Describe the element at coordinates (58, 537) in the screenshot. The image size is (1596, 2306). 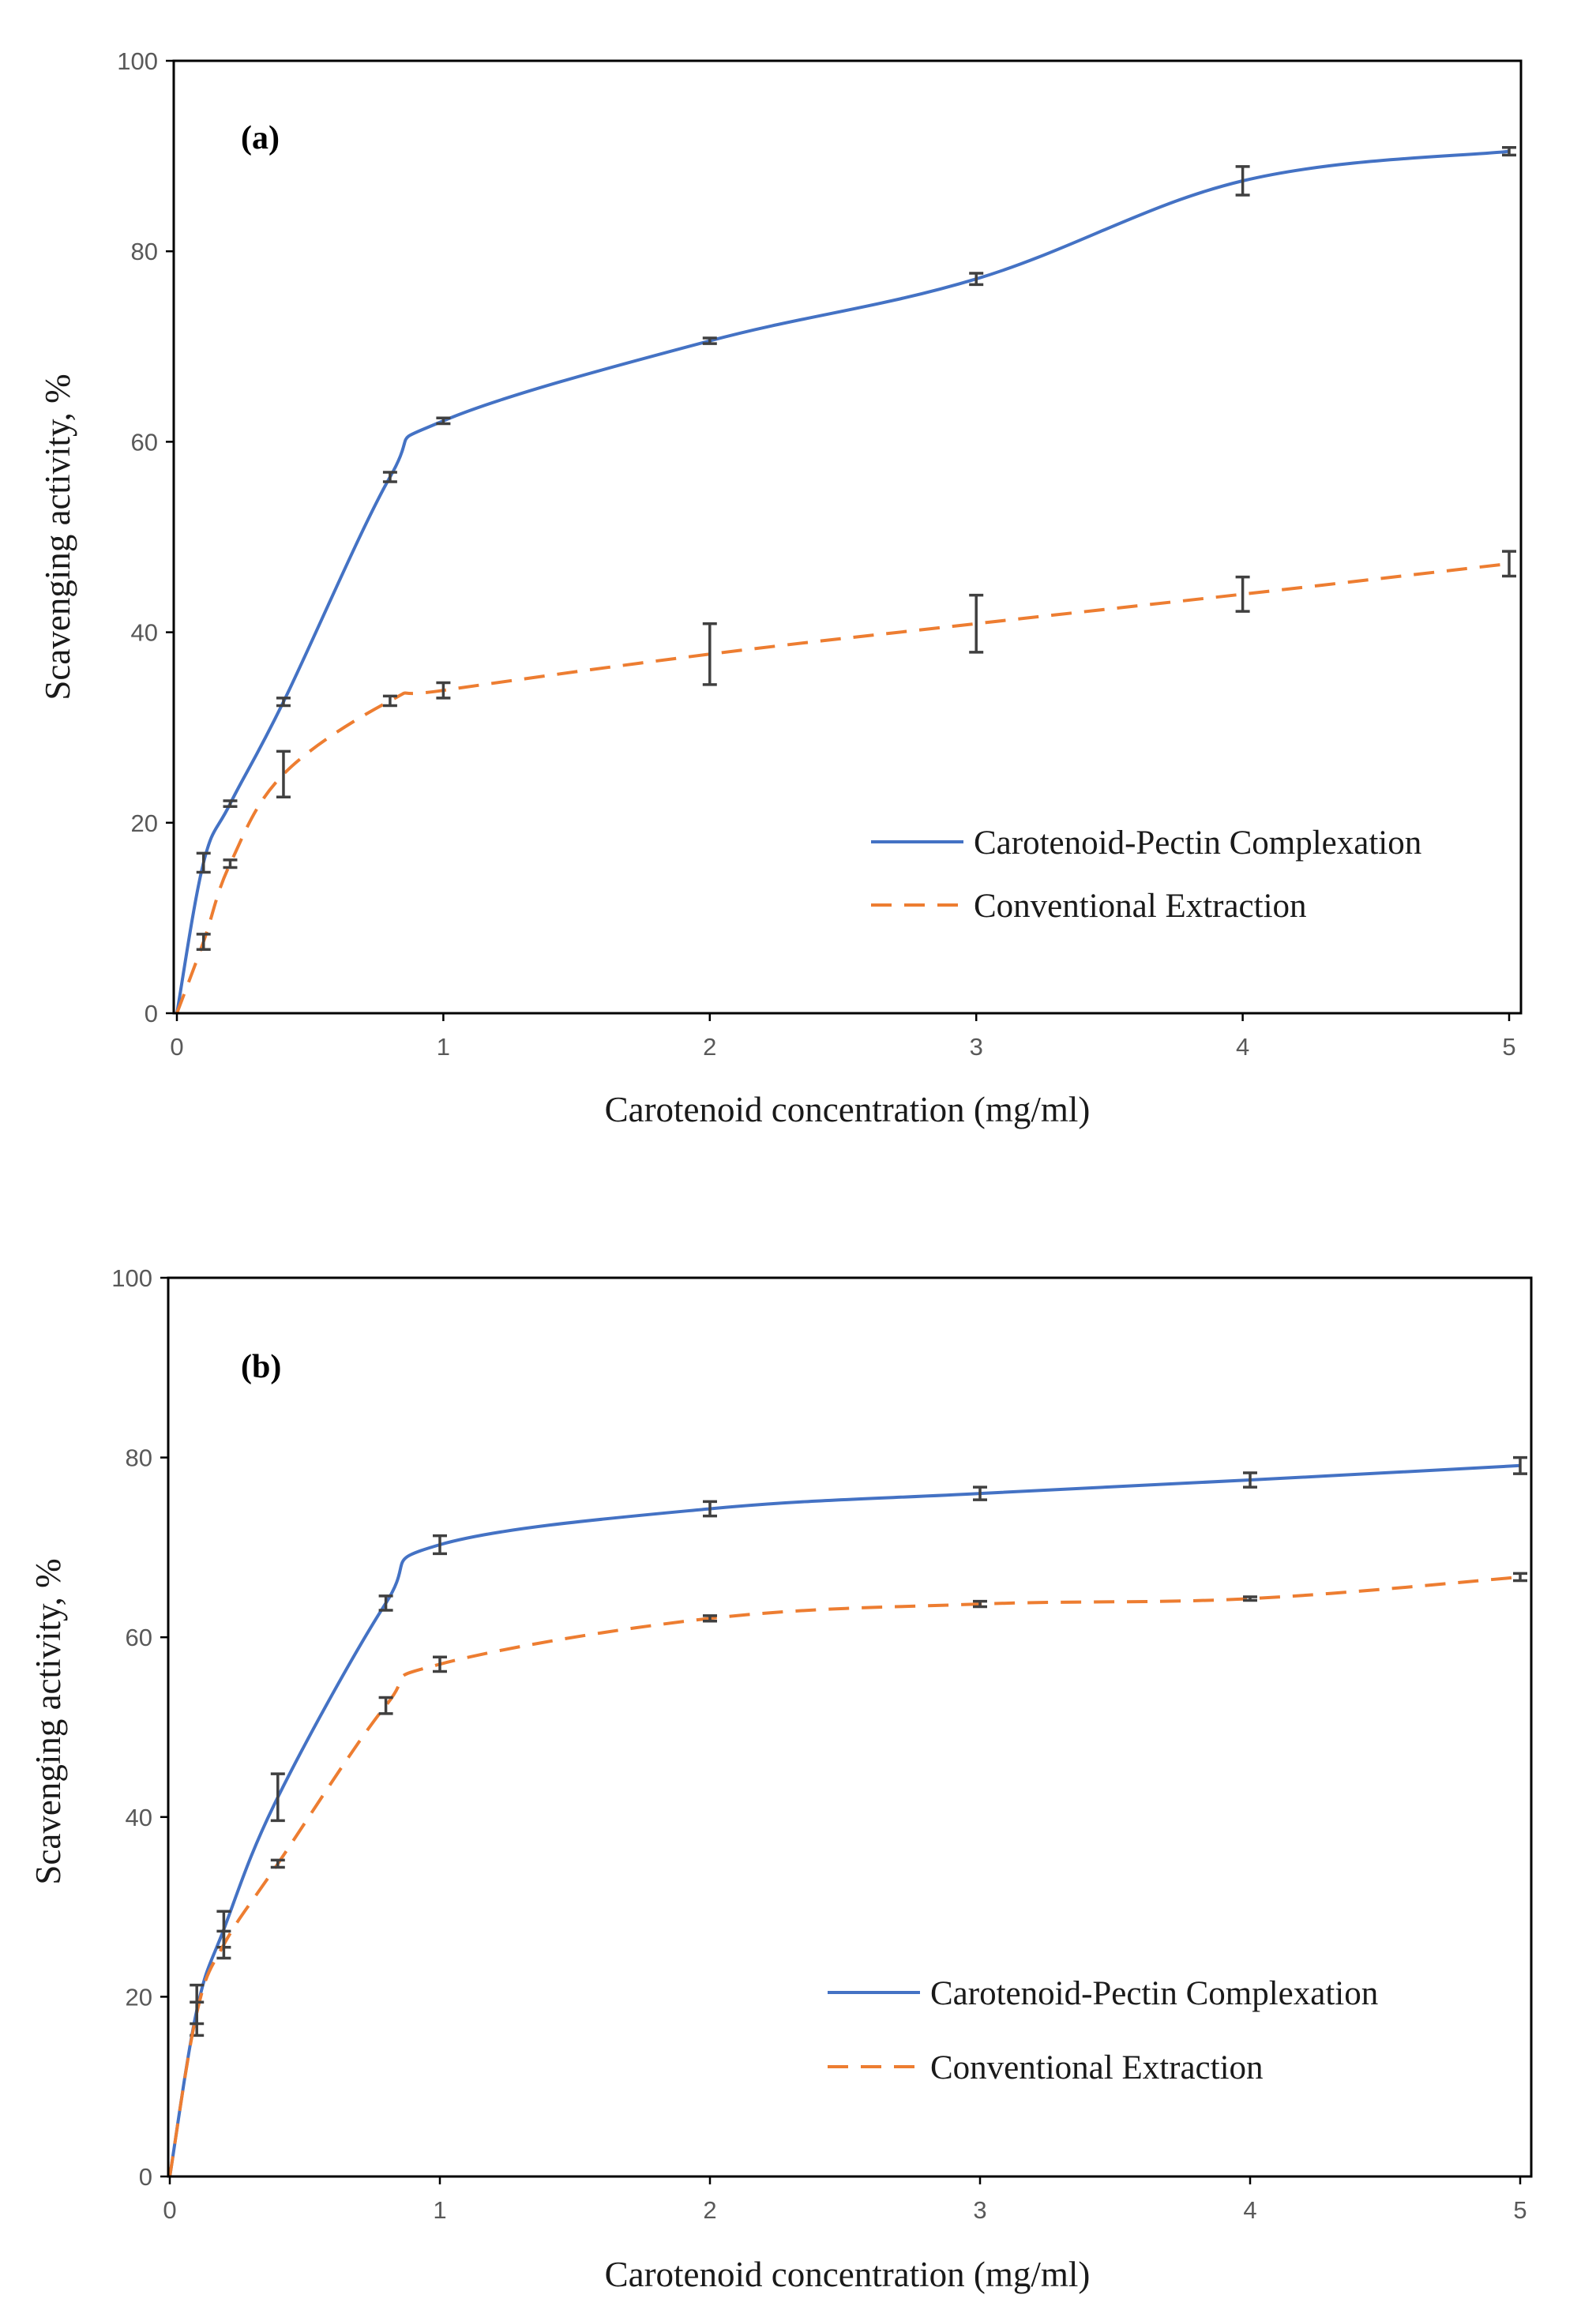
I see `panel-a-y-axis-title: Scavenging activity, %` at that location.